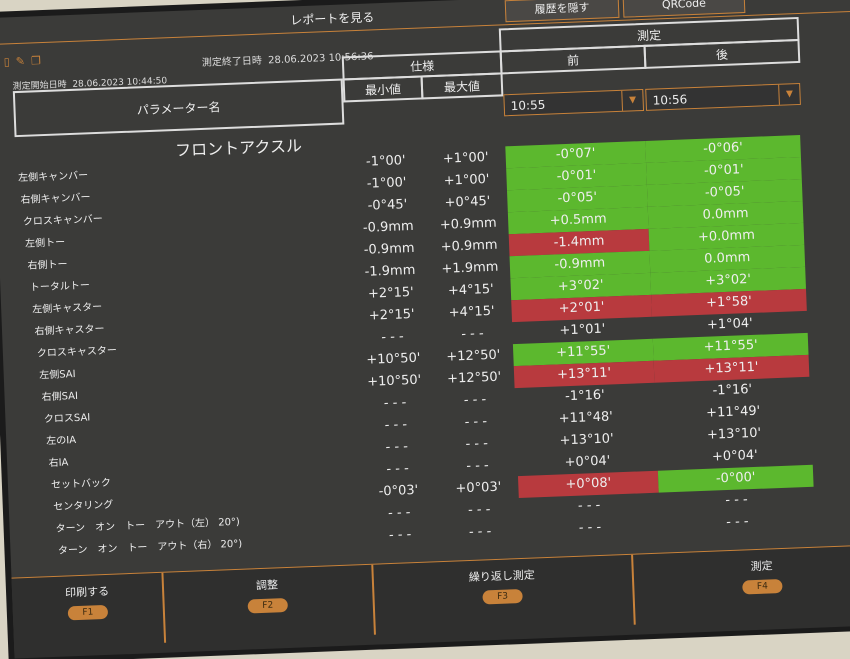 The width and height of the screenshot is (850, 659). Describe the element at coordinates (390, 271) in the screenshot. I see `spec-min: -1.9mm` at that location.